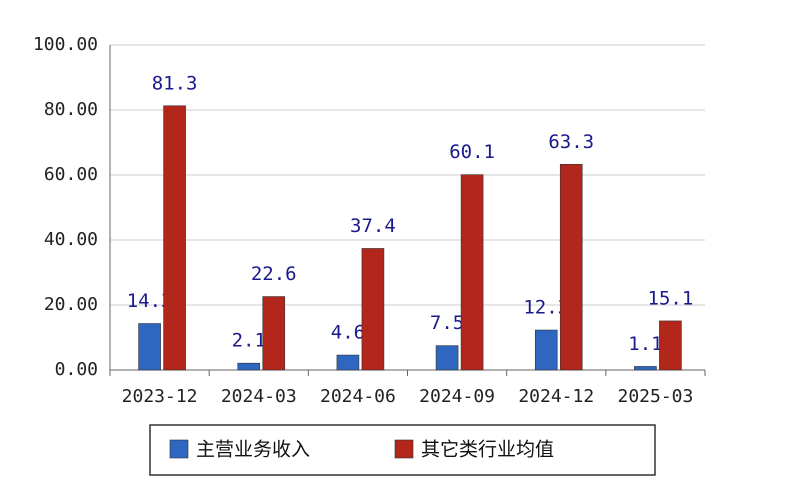  I want to click on value-label: 37.4, so click(373, 226).